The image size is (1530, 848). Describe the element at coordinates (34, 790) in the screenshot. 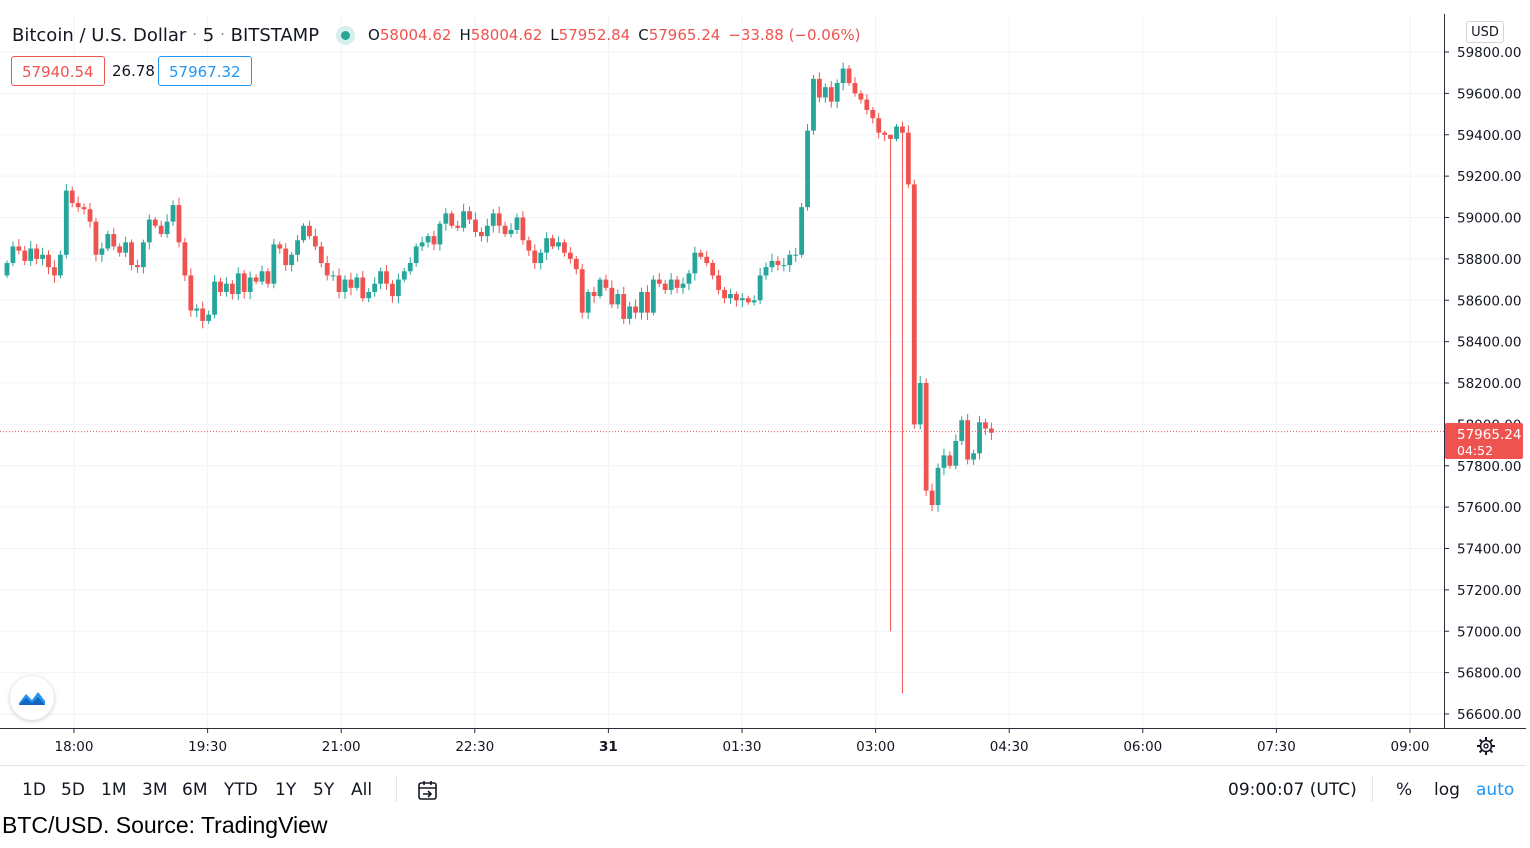

I see `range-1d-button: 1D` at that location.